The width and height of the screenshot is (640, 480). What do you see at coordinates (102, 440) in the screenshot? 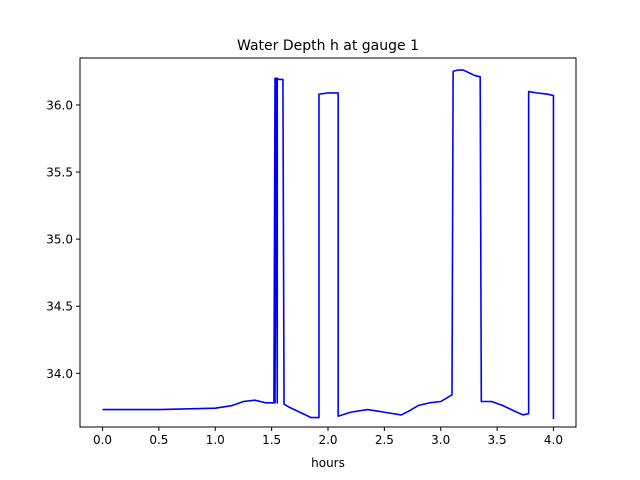
I see `x-tick-label: 0.0` at bounding box center [102, 440].